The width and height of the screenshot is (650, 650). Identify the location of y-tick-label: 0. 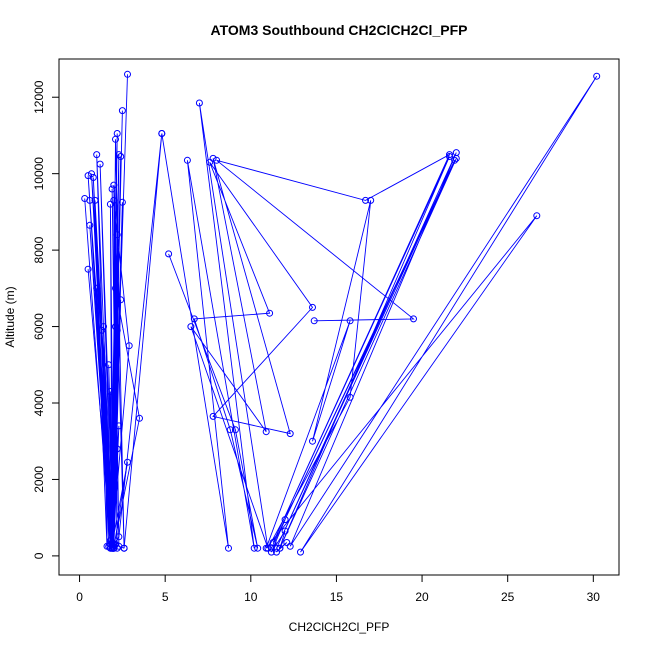
(39, 555).